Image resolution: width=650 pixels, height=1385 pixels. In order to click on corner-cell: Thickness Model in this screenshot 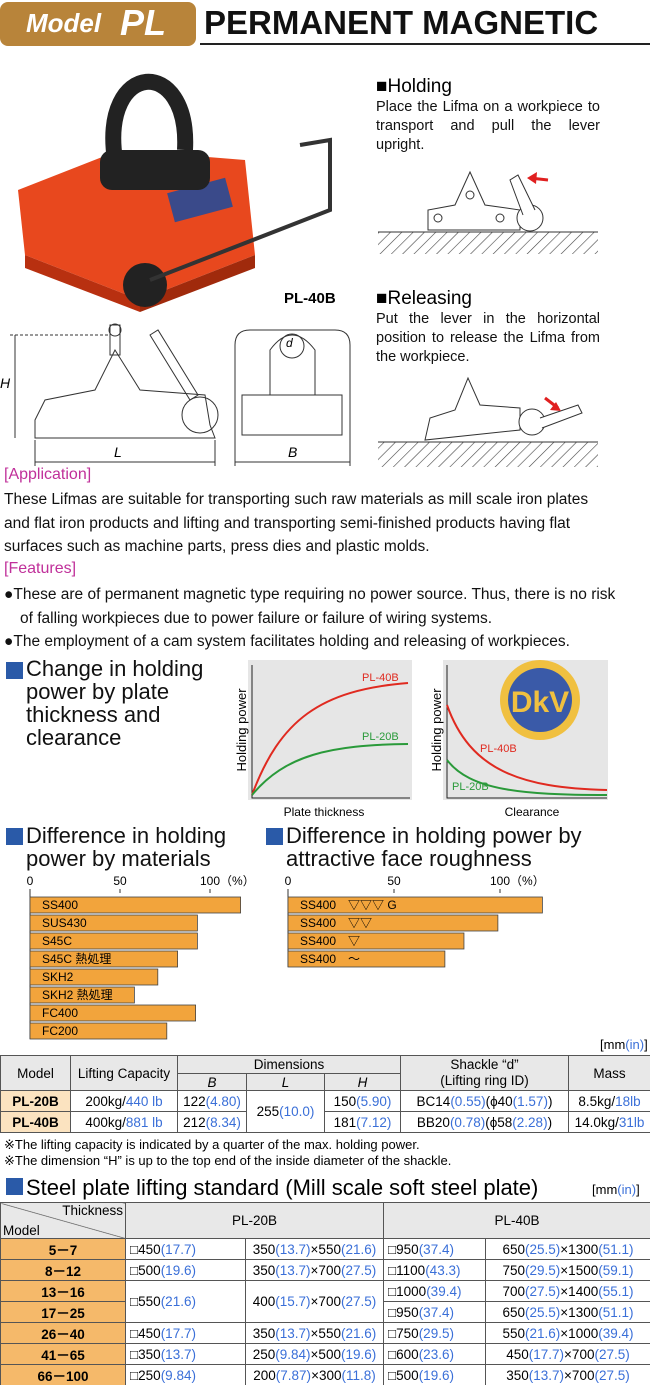, I will do `click(63, 1220)`.